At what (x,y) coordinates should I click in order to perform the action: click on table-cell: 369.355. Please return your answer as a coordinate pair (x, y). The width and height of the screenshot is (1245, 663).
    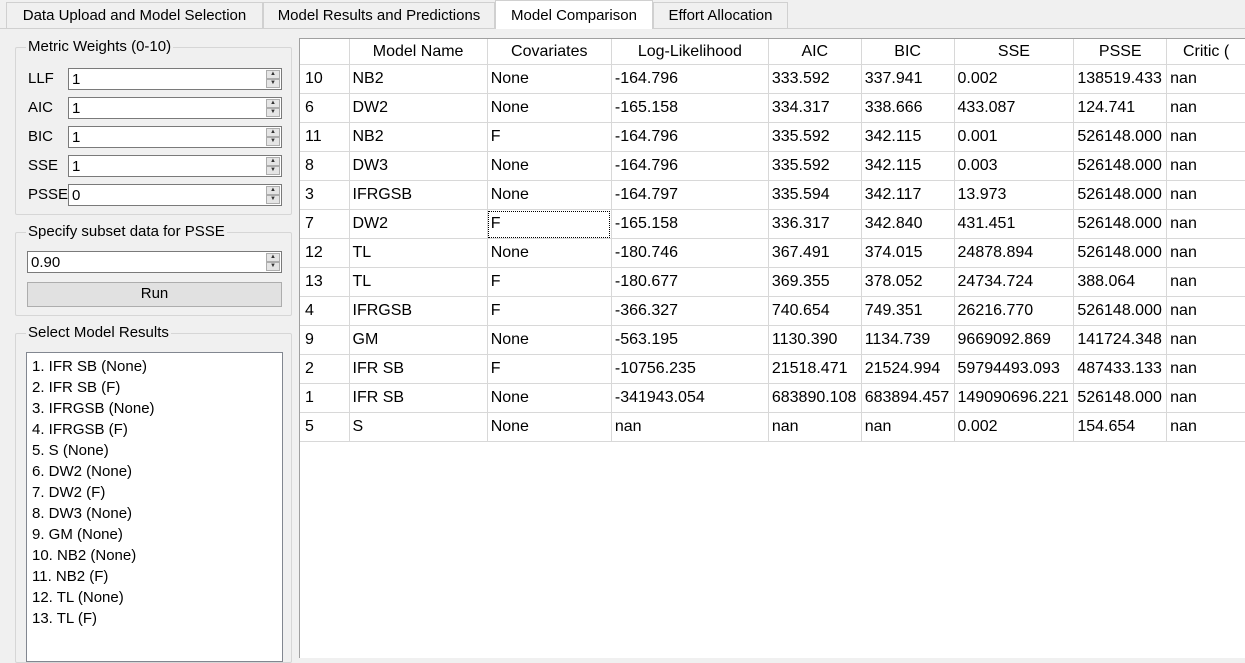
    Looking at the image, I should click on (815, 282).